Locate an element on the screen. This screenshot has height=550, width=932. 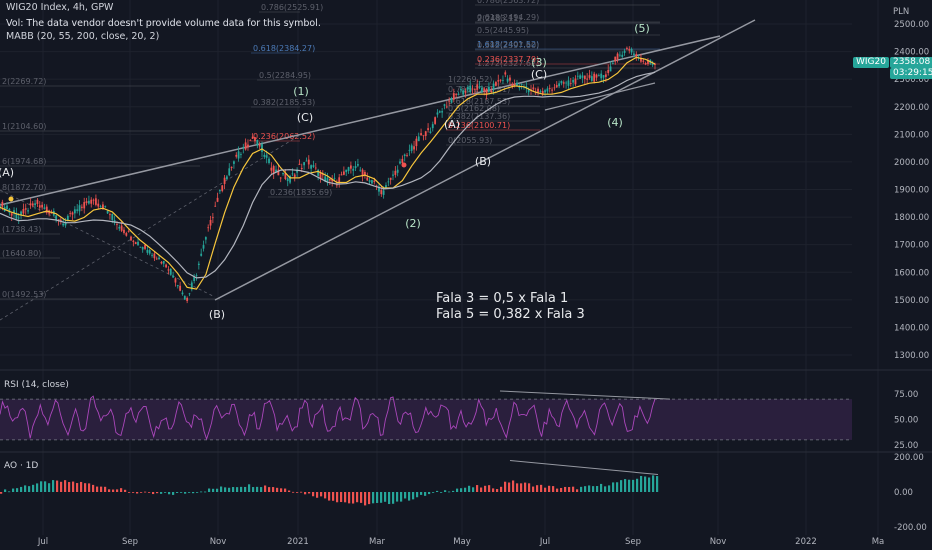
time-tick-label: 2022 is located at coordinates (806, 542).